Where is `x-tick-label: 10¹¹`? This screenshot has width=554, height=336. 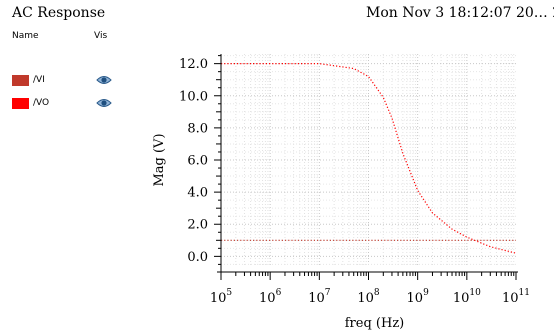
x-tick-label: 10¹¹ is located at coordinates (516, 297).